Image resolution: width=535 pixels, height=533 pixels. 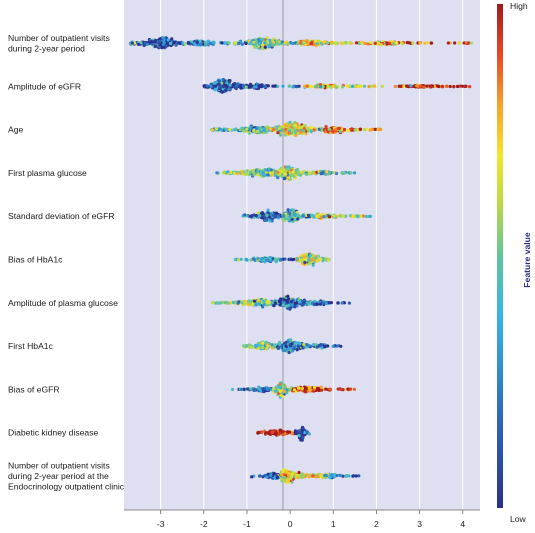 What do you see at coordinates (47, 173) in the screenshot?
I see `feature-label: First plasma glucose` at bounding box center [47, 173].